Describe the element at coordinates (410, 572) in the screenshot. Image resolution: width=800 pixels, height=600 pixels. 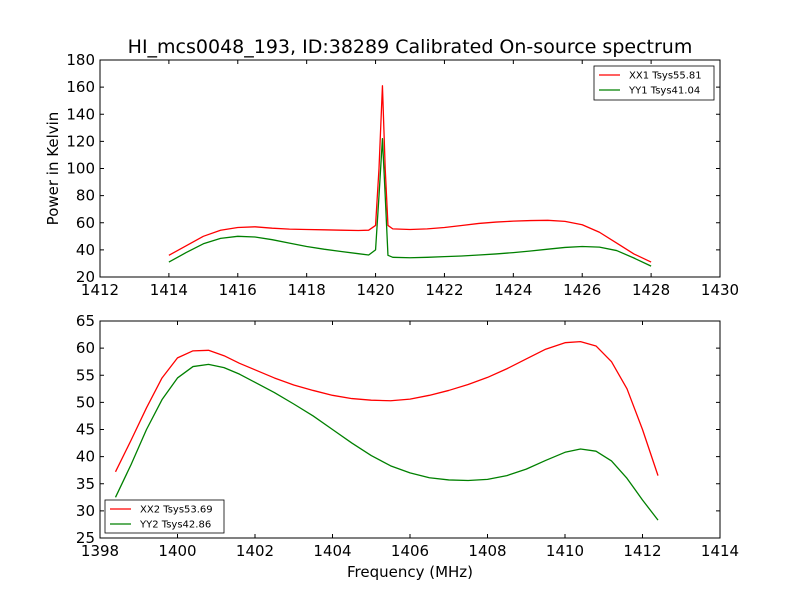
I see `x-axis-label: Frequency (MHz)` at that location.